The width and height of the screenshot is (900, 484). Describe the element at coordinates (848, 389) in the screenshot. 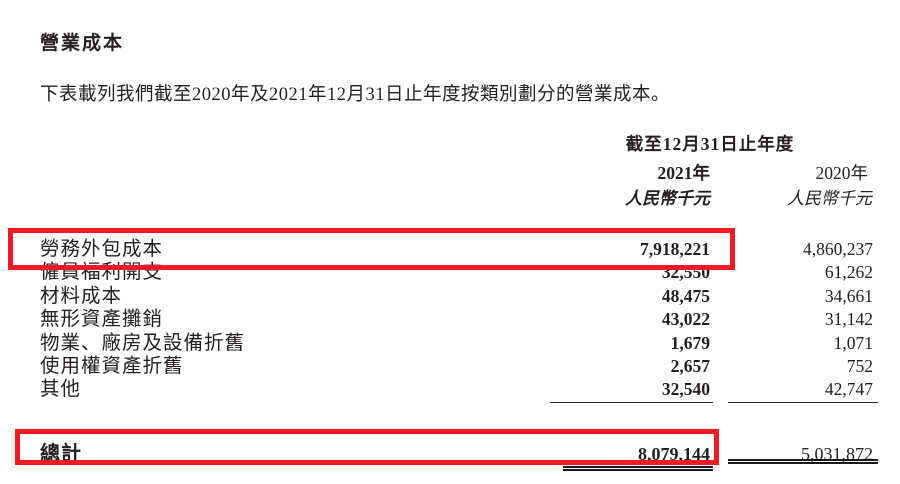

I see `value-2020: 42,747` at that location.